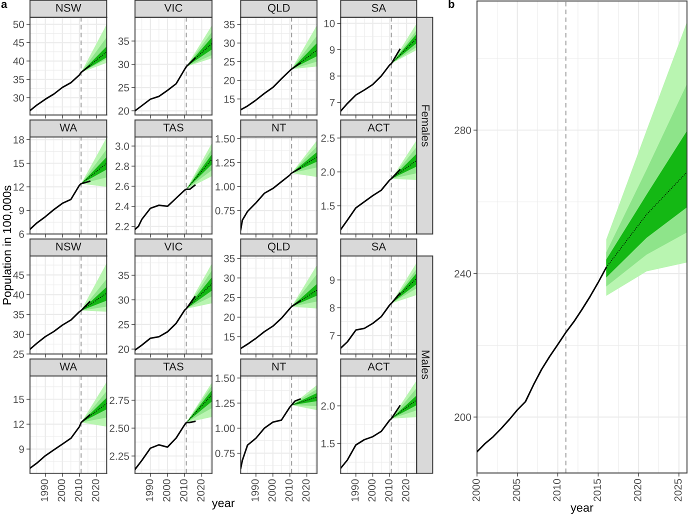 Image resolution: width=688 pixels, height=514 pixels. What do you see at coordinates (122, 146) in the screenshot?
I see `y-tick-label: 3.0` at bounding box center [122, 146].